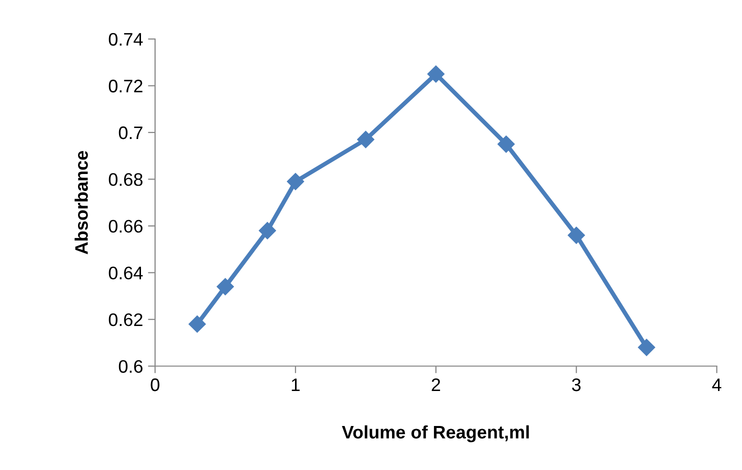 This screenshot has height=470, width=742. What do you see at coordinates (435, 433) in the screenshot?
I see `x-axis-title: Volume of Reagent,ml` at bounding box center [435, 433].